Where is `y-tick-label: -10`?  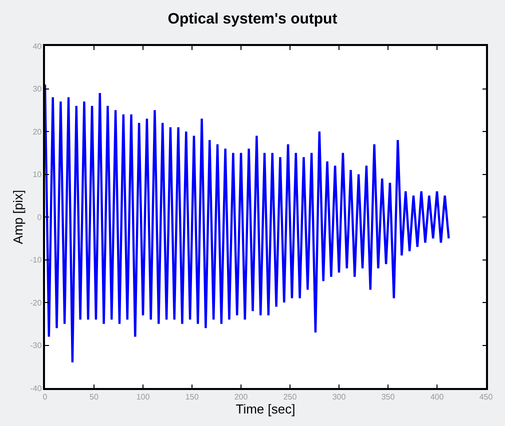
y-tick-label: -10 is located at coordinates (36, 260).